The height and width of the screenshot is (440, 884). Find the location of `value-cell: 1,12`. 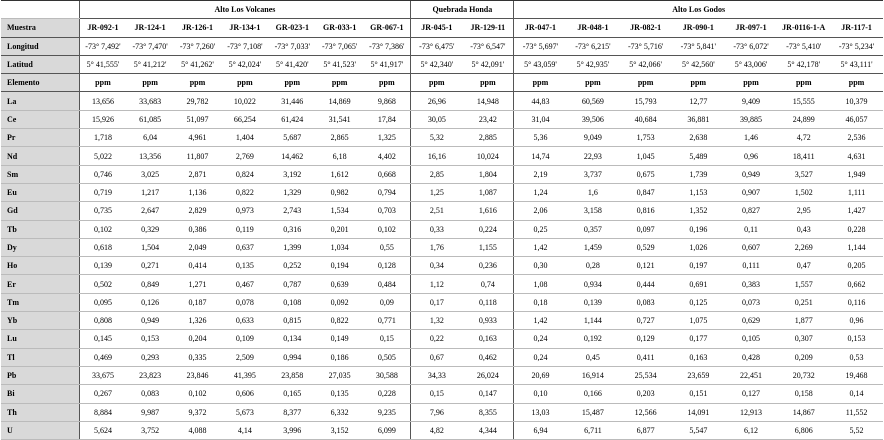

value-cell: 1,12 is located at coordinates (436, 284).